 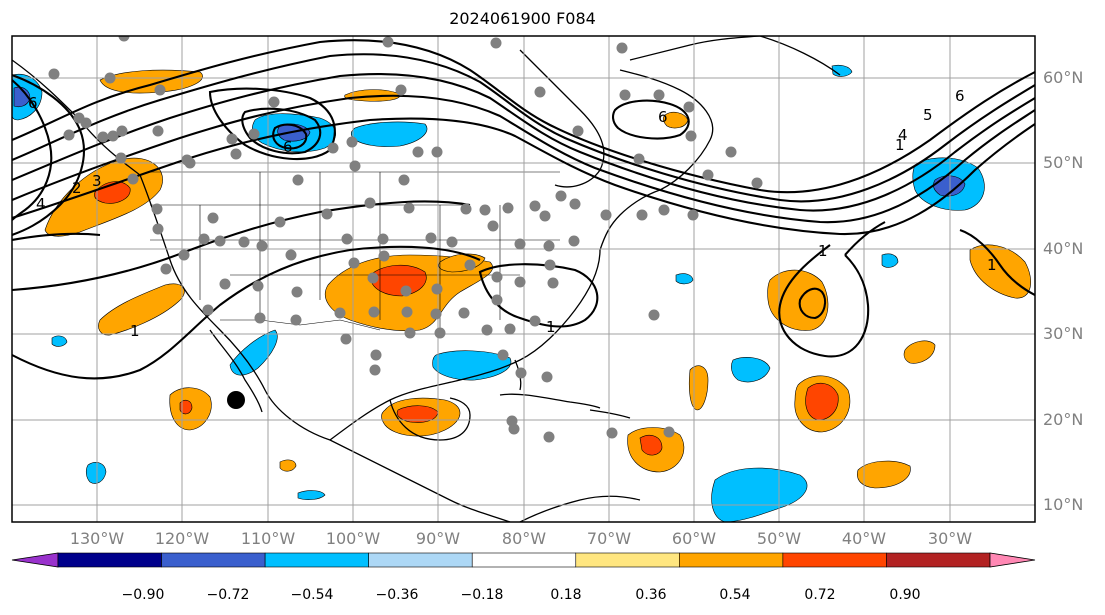 I want to click on colorbar-tick: −0.90, so click(x=143, y=595).